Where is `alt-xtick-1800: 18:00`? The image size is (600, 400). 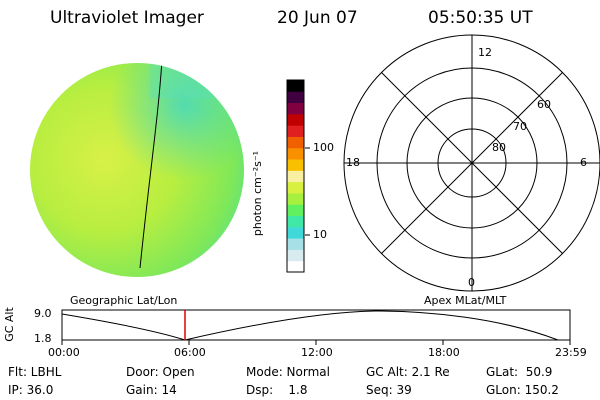 alt-xtick-1800: 18:00 is located at coordinates (444, 352).